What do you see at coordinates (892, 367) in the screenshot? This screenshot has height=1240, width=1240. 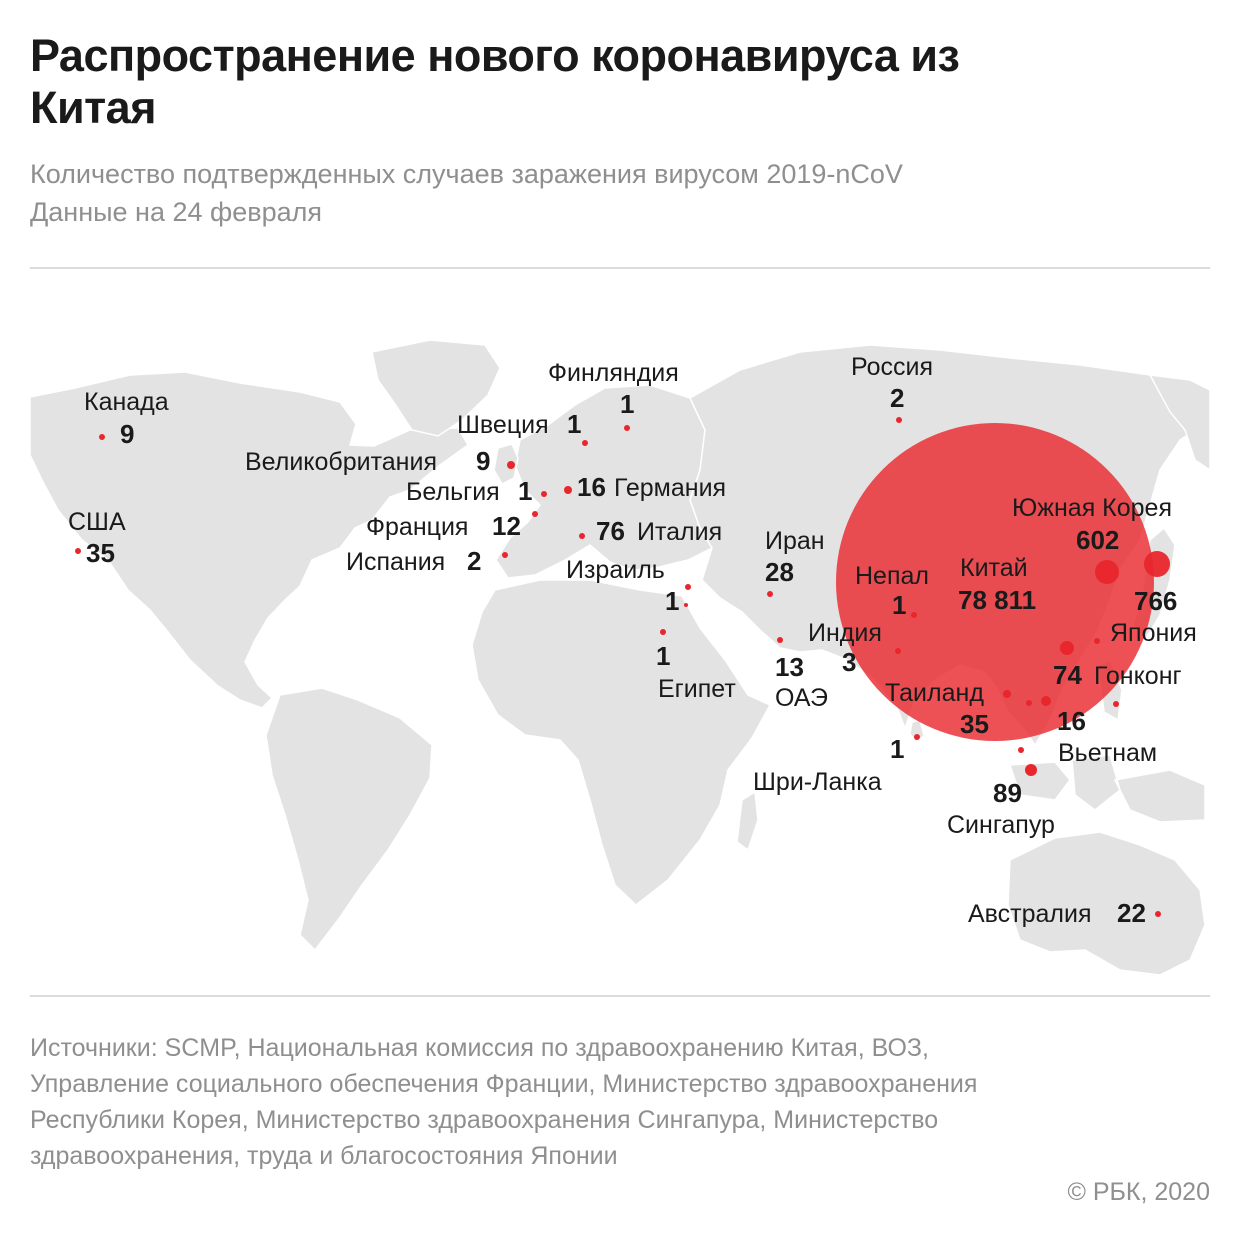 I see `label-russia-name: Россия` at bounding box center [892, 367].